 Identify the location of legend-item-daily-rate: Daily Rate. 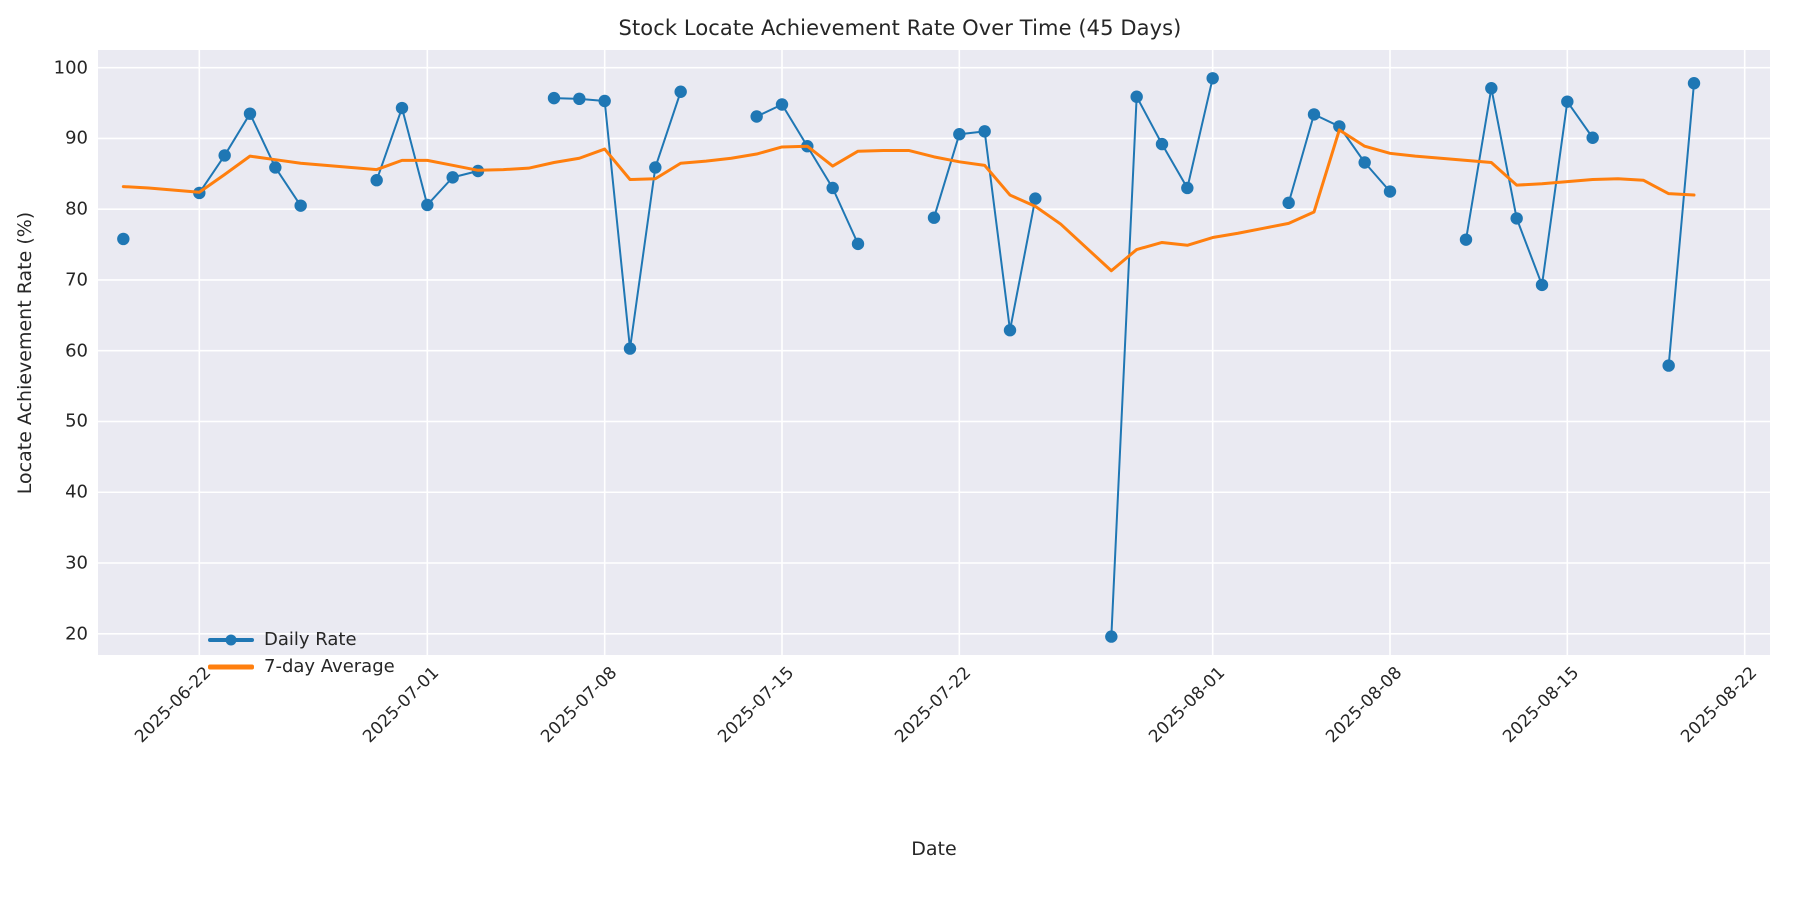
(301, 639).